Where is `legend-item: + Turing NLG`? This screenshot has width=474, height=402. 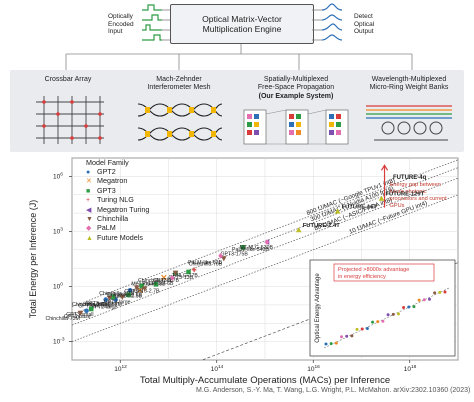 legend-item: + Turing NLG is located at coordinates (110, 200).